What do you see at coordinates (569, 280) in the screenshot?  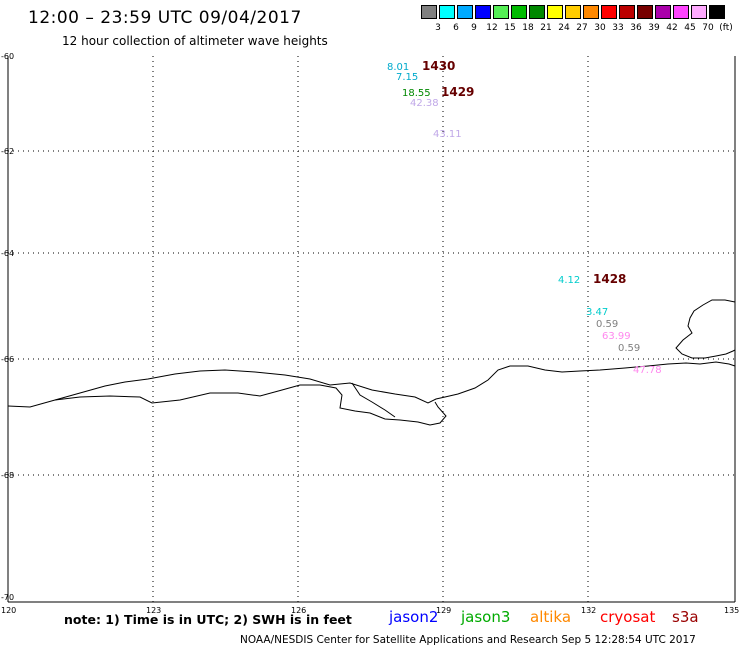 I see `wave-reading: 4.12` at bounding box center [569, 280].